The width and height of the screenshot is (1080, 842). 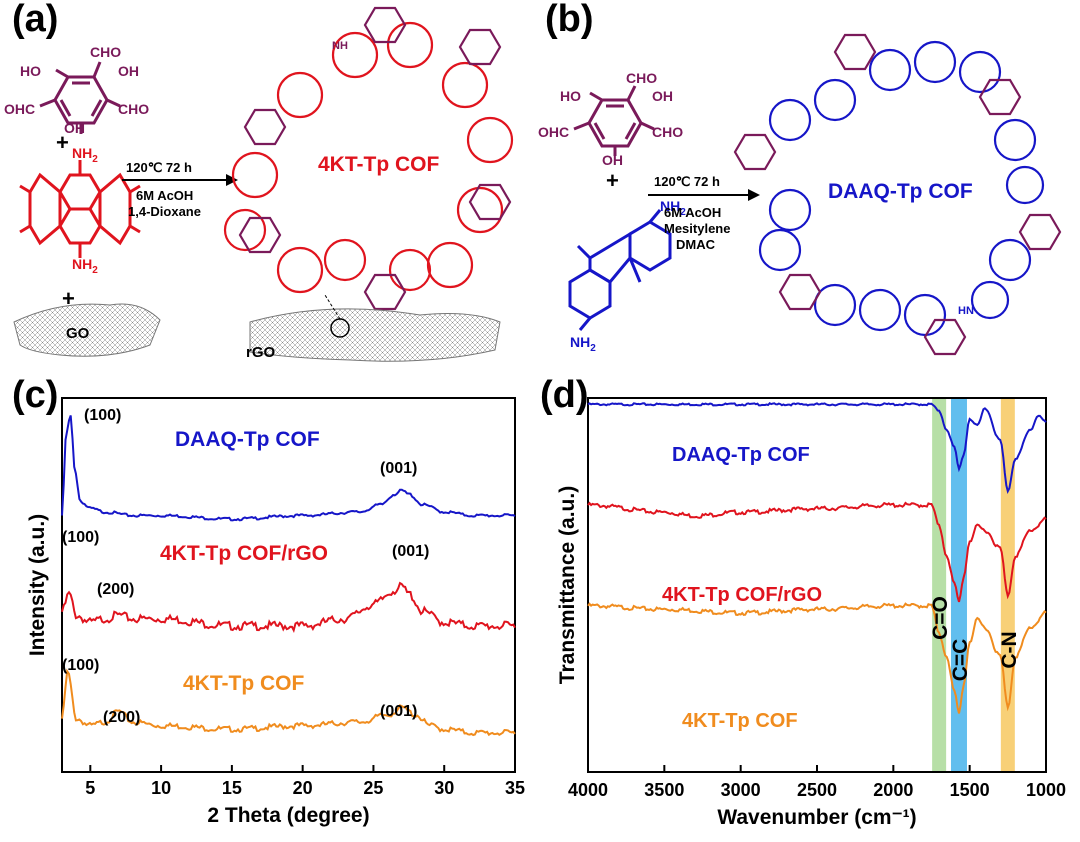 I want to click on panel-c-series-label-1: 4KT-Tp COF/rGO, so click(x=244, y=553).